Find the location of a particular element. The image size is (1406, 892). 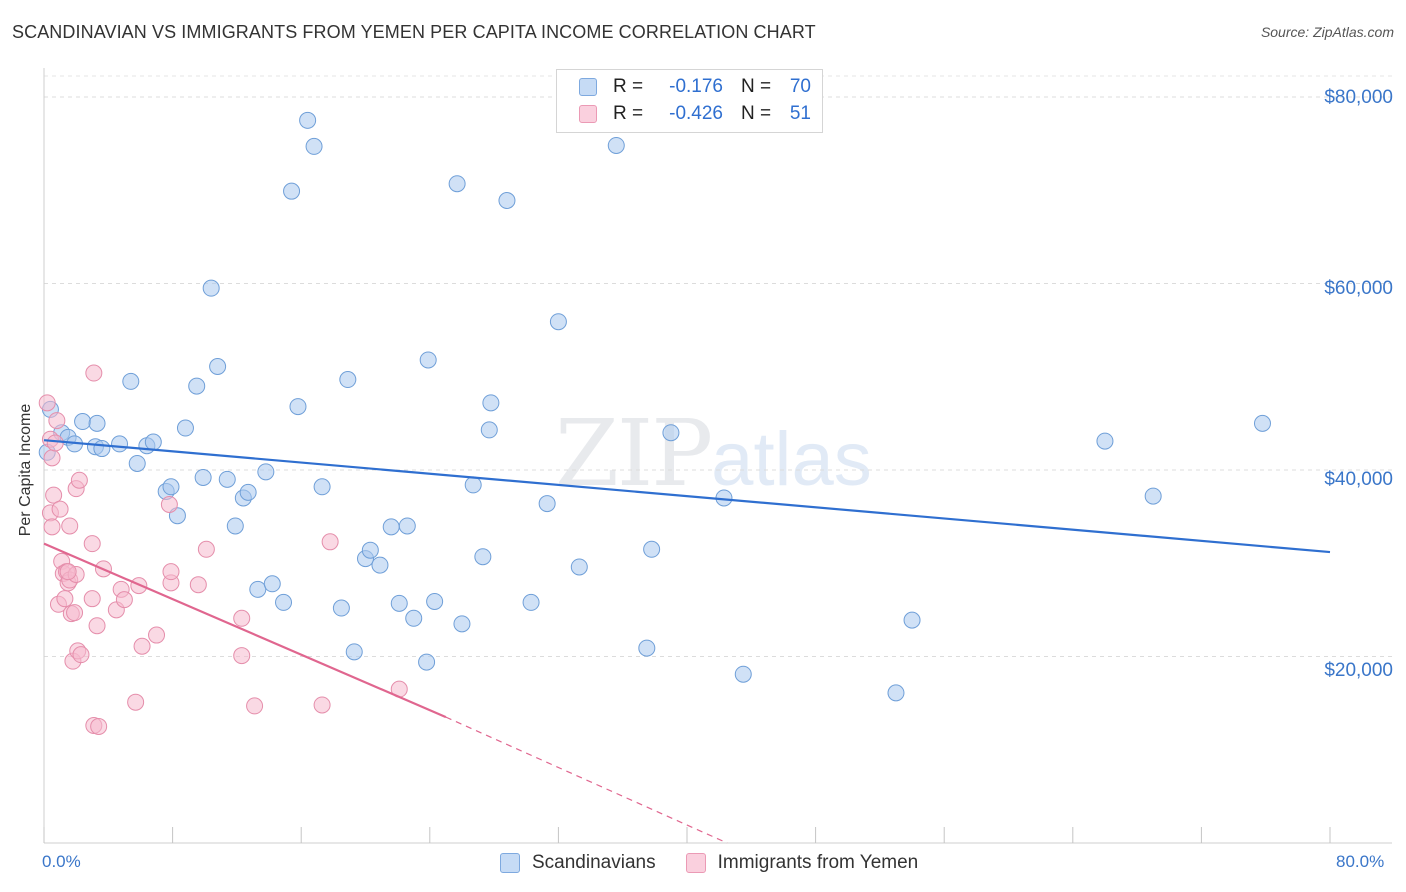

watermark-zip: ZIP is located at coordinates (634, 453).